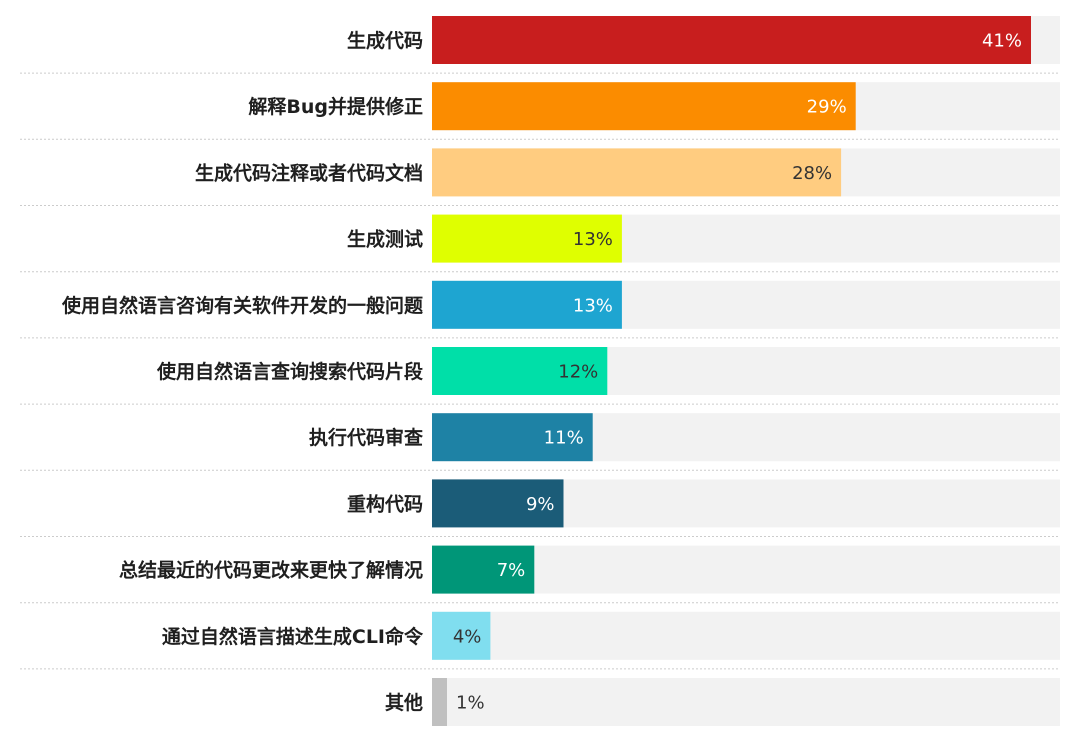 Image resolution: width=1080 pixels, height=739 pixels. What do you see at coordinates (511, 570) in the screenshot?
I see `value-label: 7%` at bounding box center [511, 570].